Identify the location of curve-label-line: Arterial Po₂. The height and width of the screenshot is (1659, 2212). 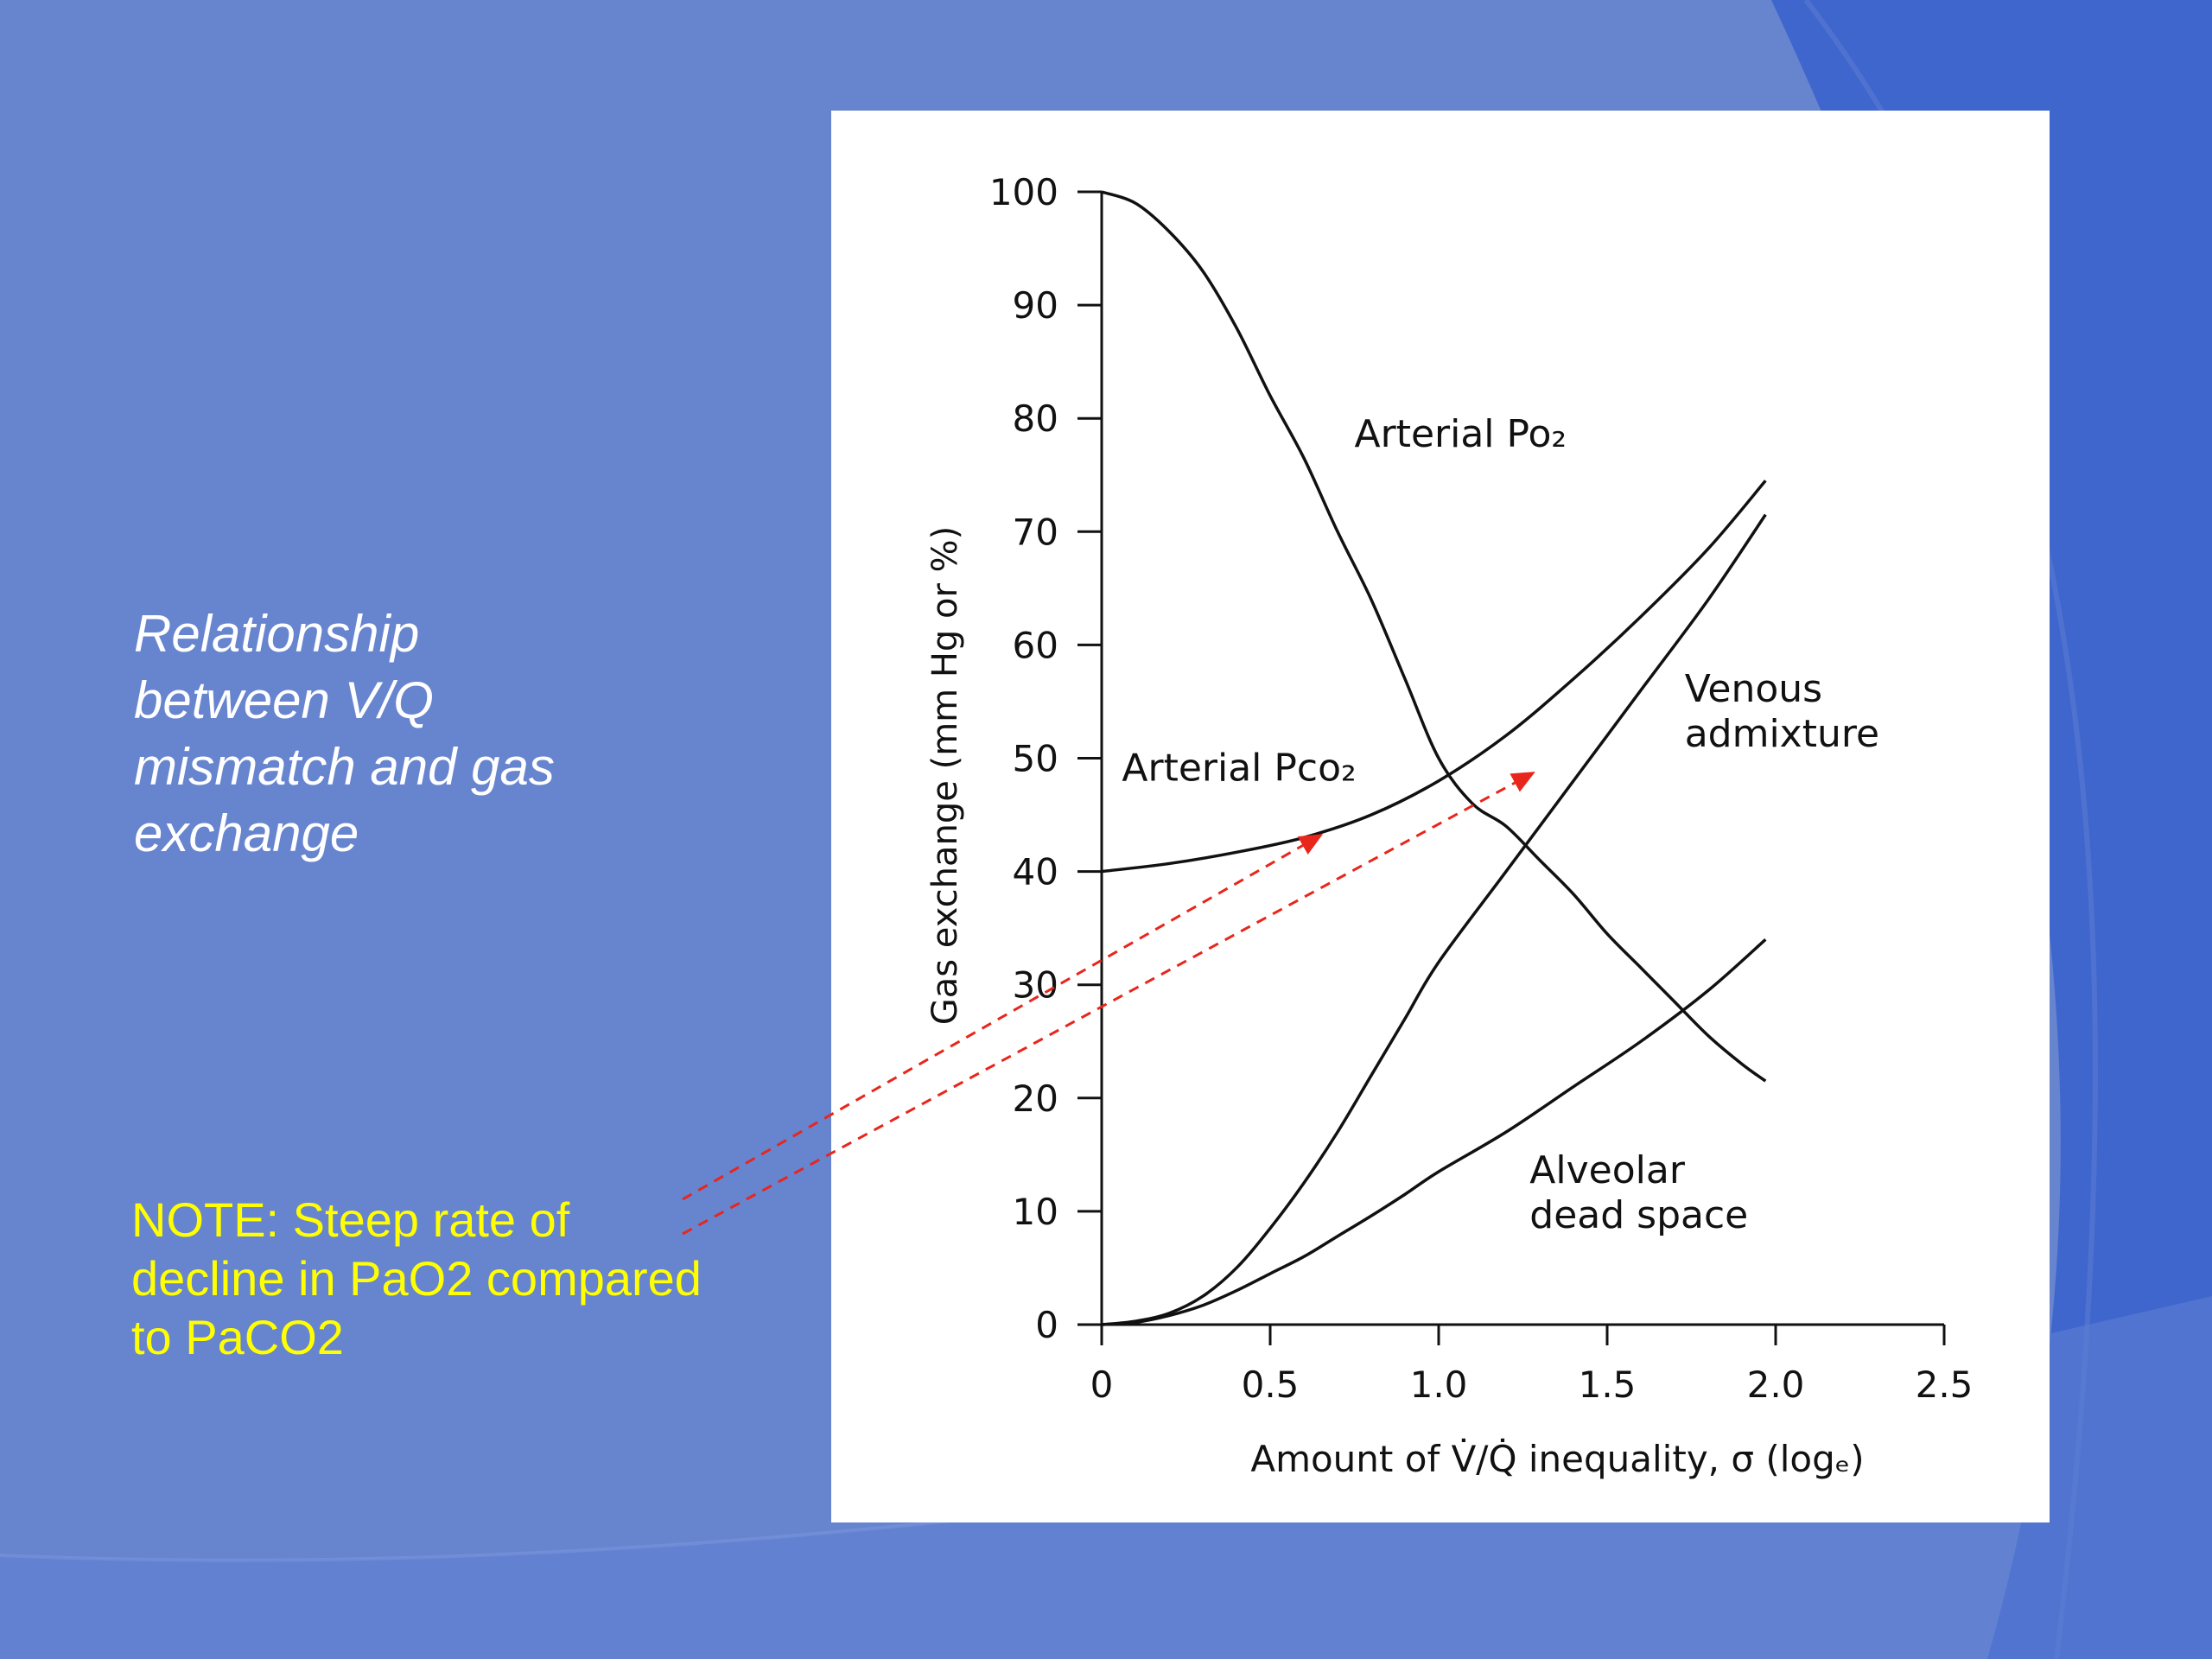
(1461, 434).